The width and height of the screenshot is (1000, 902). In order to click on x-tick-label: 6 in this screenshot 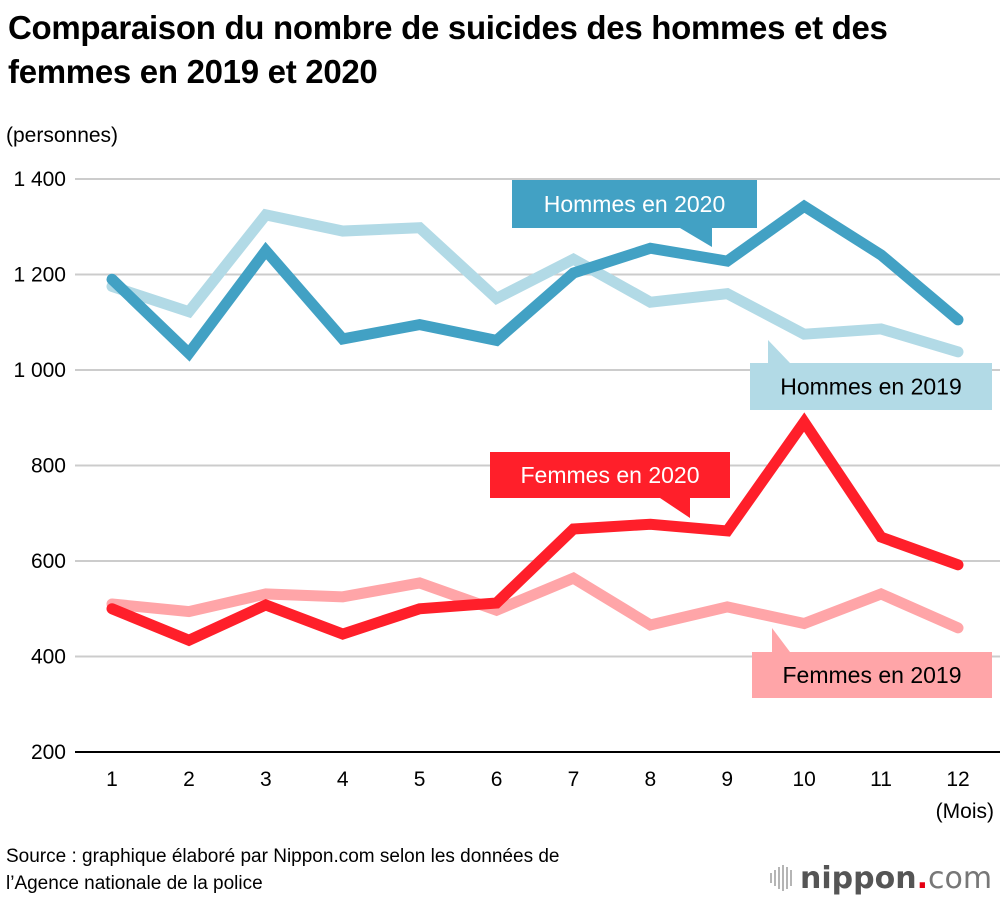, I will do `click(497, 779)`.